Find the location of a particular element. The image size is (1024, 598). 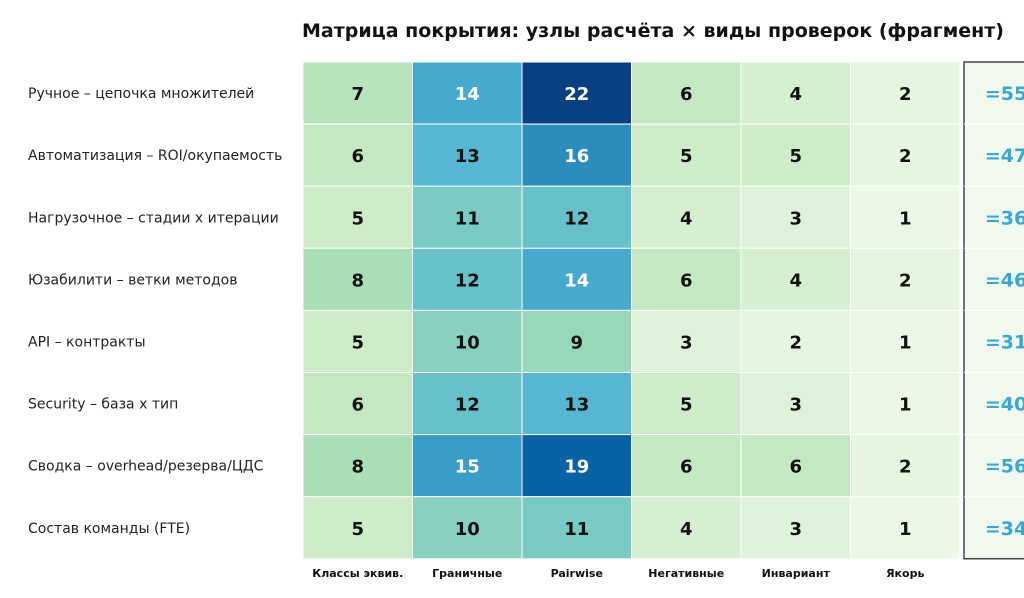

row-total-label: =46 is located at coordinates (1004, 280).